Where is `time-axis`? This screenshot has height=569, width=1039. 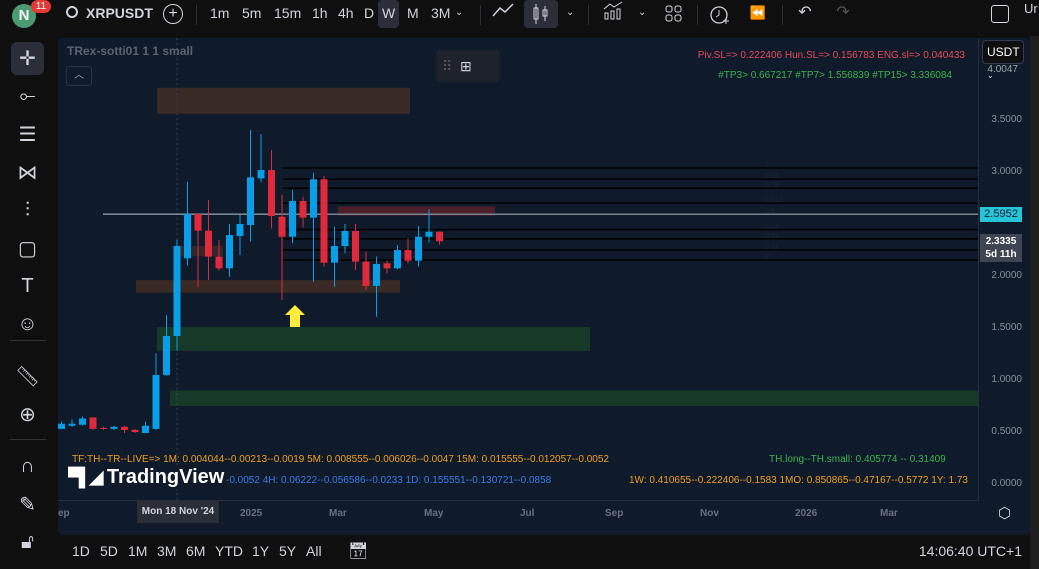
time-axis is located at coordinates (518, 512).